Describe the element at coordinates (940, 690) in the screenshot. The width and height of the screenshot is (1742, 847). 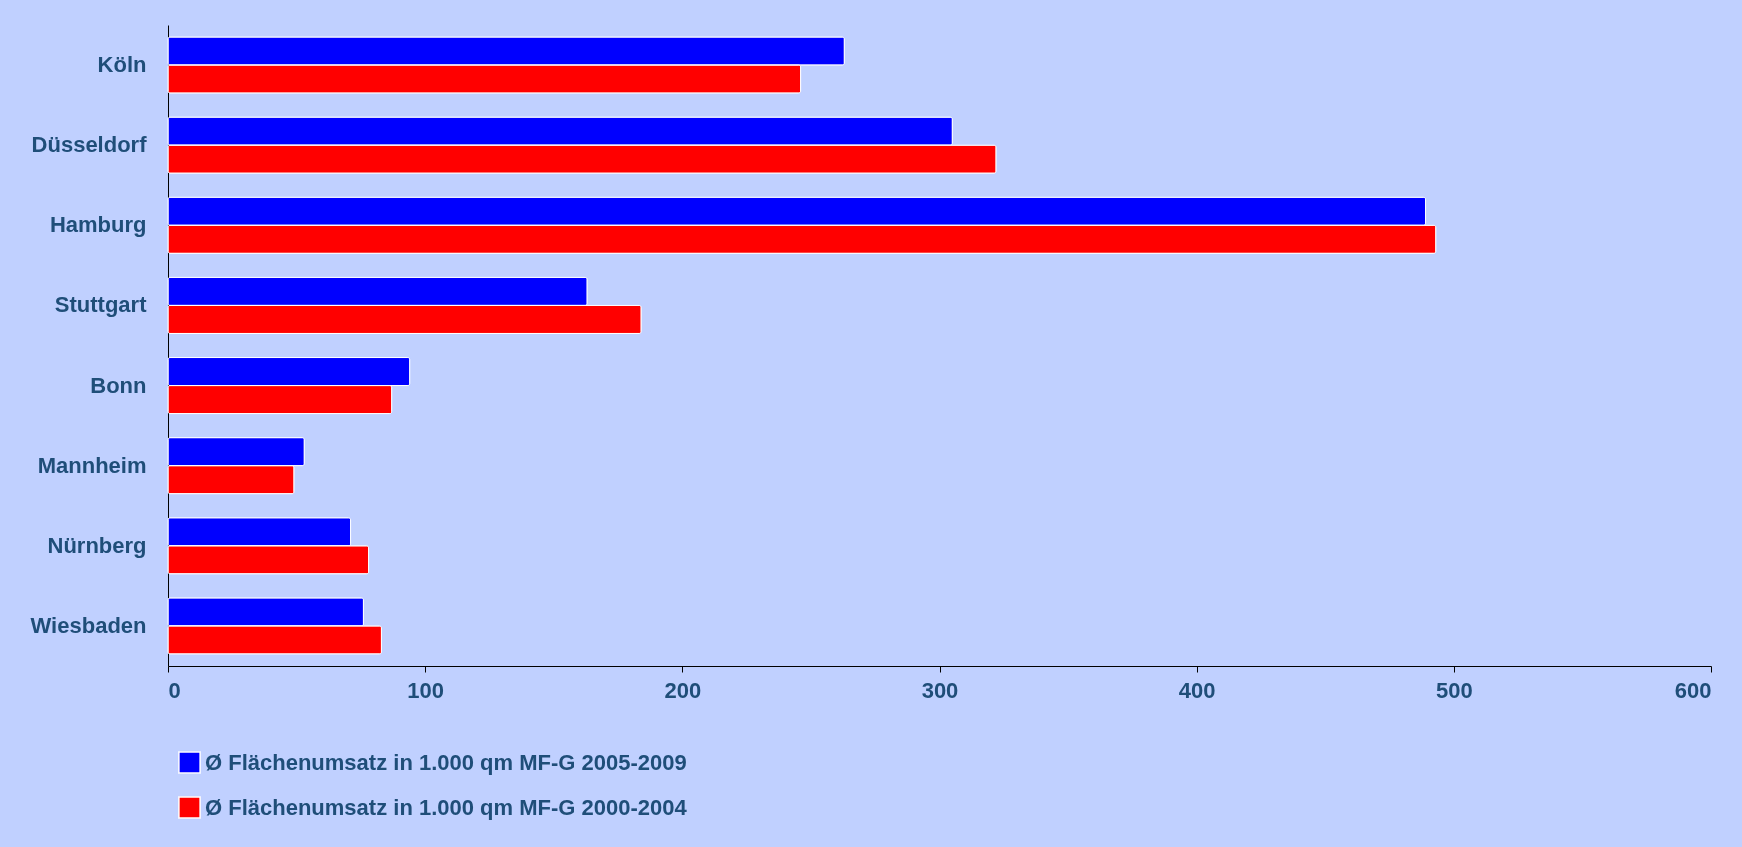
I see `x-tick-label: 300` at that location.